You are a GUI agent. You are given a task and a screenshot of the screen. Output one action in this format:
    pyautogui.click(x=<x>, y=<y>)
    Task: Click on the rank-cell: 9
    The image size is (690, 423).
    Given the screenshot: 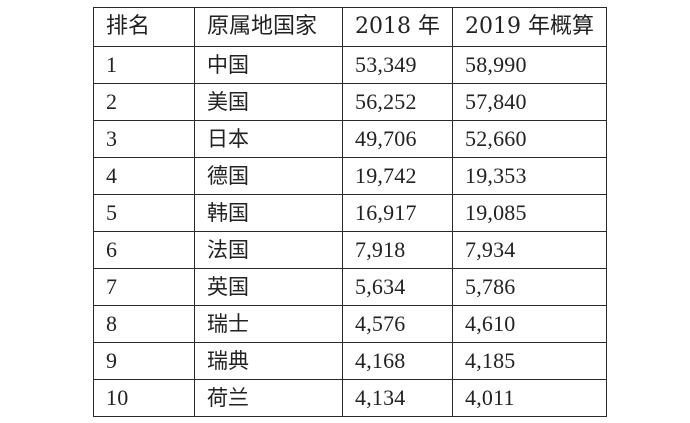 What is the action you would take?
    pyautogui.click(x=144, y=361)
    